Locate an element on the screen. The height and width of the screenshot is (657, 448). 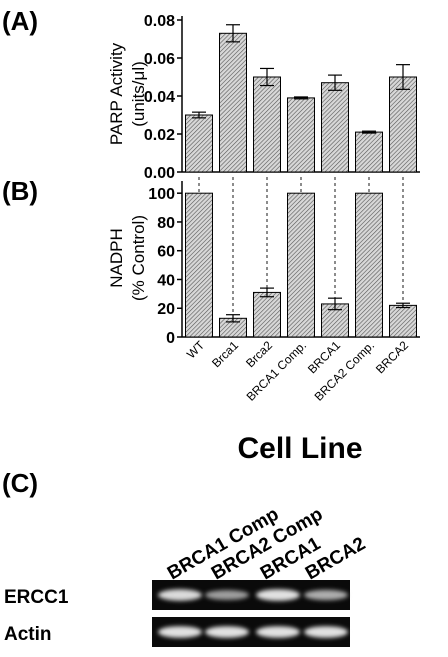
x-axis-title: Cell Line is located at coordinates (299, 448).